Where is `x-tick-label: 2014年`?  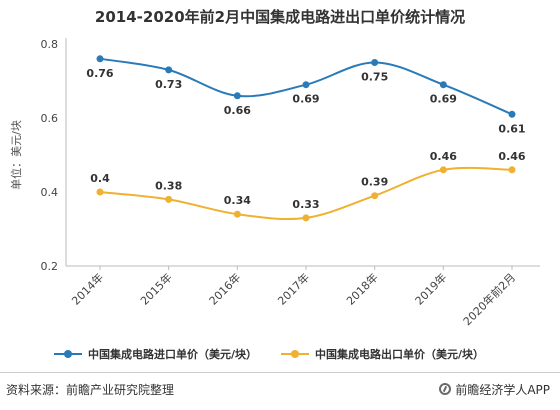 x-tick-label: 2014年 is located at coordinates (87, 288).